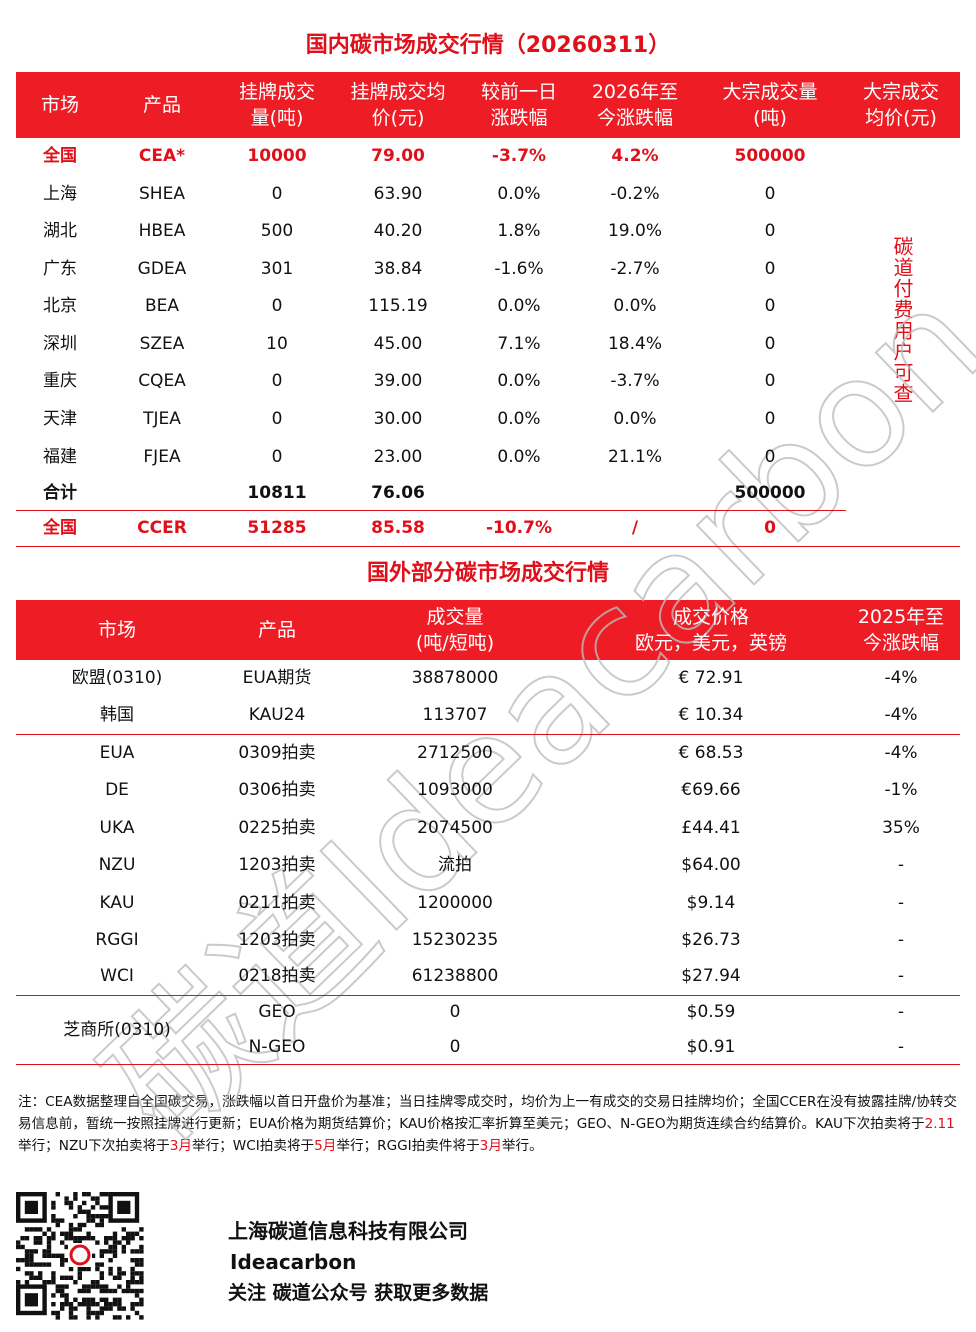  I want to click on foreign-header-band, so click(488, 630).